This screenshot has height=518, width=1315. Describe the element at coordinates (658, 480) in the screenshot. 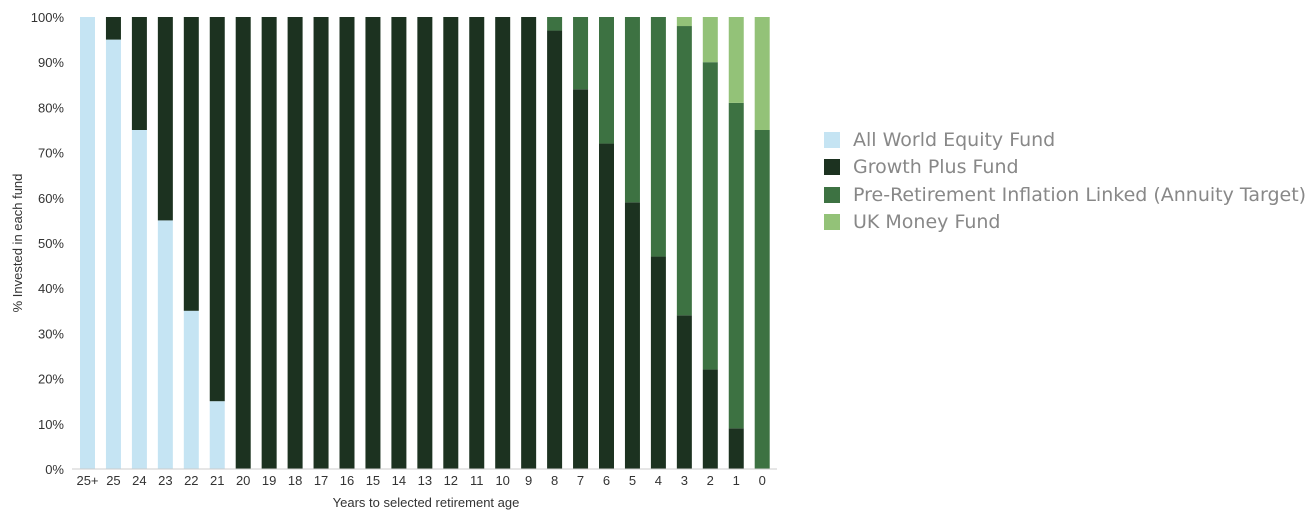

I see `x-tick-label: 4` at that location.